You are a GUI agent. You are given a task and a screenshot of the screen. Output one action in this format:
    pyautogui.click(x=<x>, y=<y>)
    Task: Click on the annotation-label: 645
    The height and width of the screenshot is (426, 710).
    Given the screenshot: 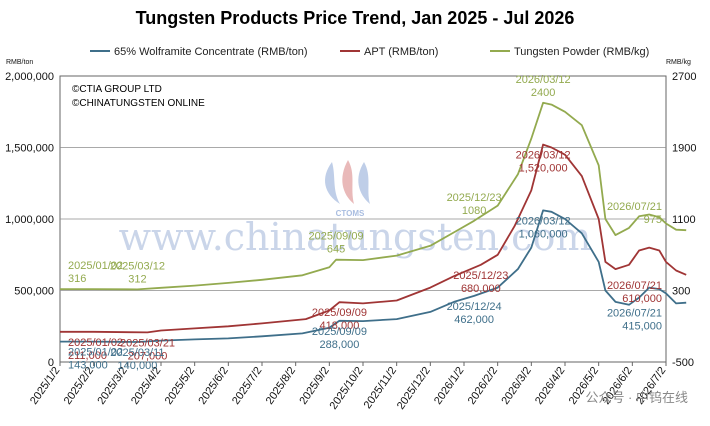 What is the action you would take?
    pyautogui.click(x=336, y=250)
    